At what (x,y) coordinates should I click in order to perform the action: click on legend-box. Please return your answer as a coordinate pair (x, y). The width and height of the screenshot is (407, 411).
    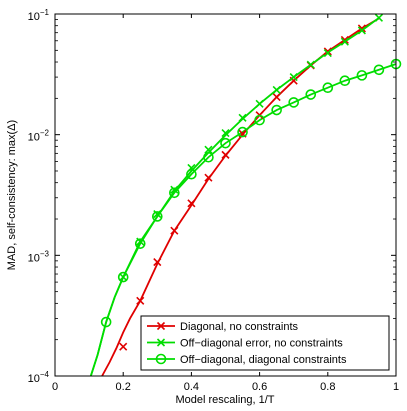
    Looking at the image, I should click on (265, 343).